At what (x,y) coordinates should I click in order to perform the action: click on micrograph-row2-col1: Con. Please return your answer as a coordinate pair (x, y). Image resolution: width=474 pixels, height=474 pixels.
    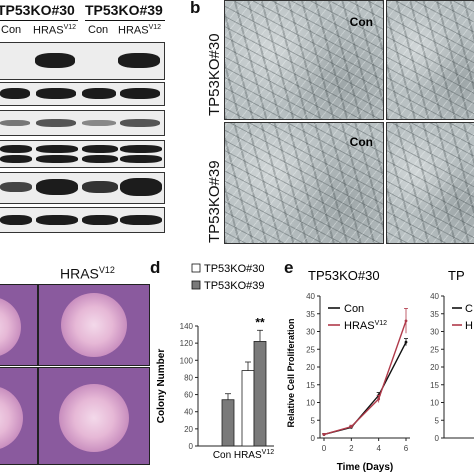
    Looking at the image, I should click on (304, 183).